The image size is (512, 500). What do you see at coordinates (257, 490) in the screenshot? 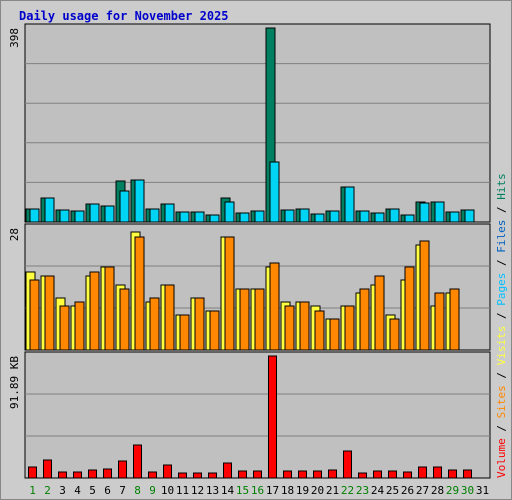
I see `x-tick-label-16: 16` at bounding box center [257, 490].